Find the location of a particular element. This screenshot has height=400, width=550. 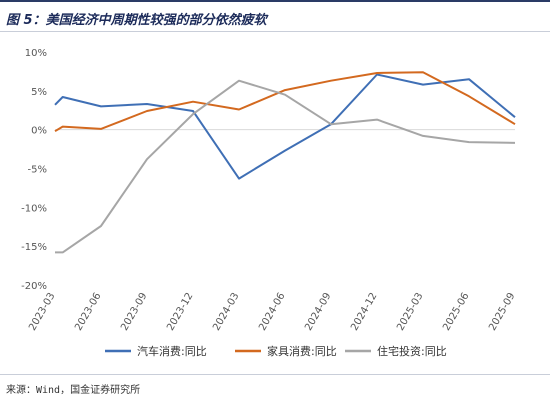

x-tick-label: 2024-06 is located at coordinates (272, 312).